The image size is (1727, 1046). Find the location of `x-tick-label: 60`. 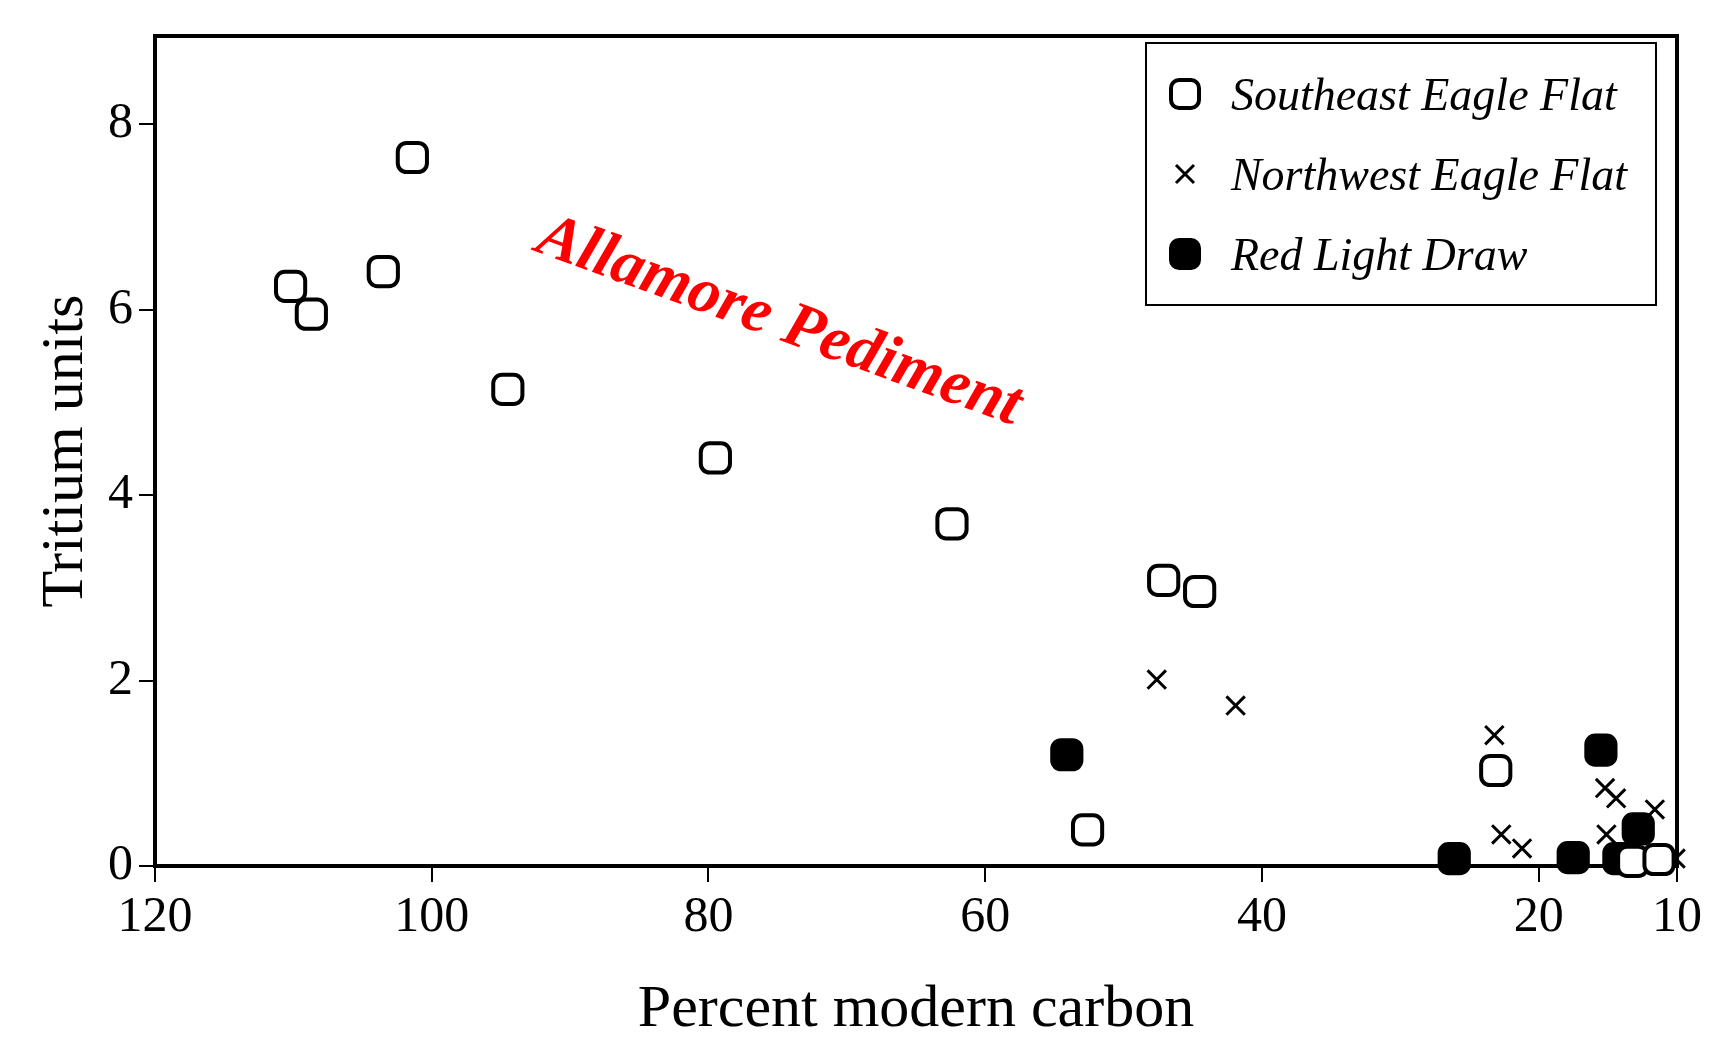

x-tick-label: 60 is located at coordinates (985, 914).